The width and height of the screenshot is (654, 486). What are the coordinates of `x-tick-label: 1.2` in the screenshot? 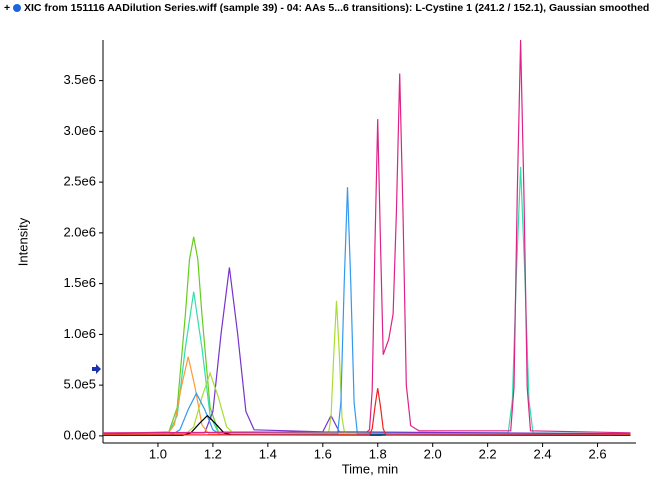 It's located at (213, 453).